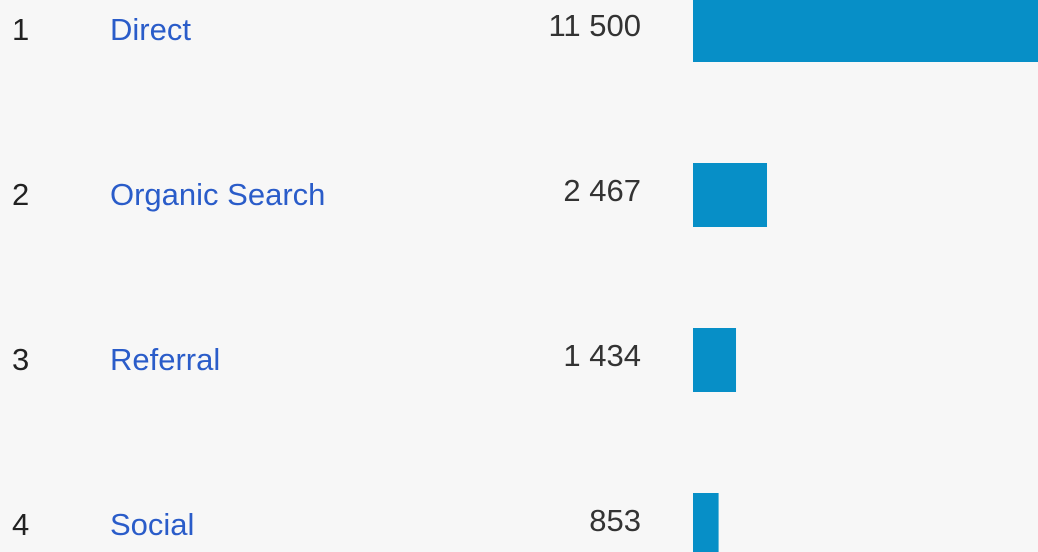  Describe the element at coordinates (20, 194) in the screenshot. I see `rank: 2` at that location.